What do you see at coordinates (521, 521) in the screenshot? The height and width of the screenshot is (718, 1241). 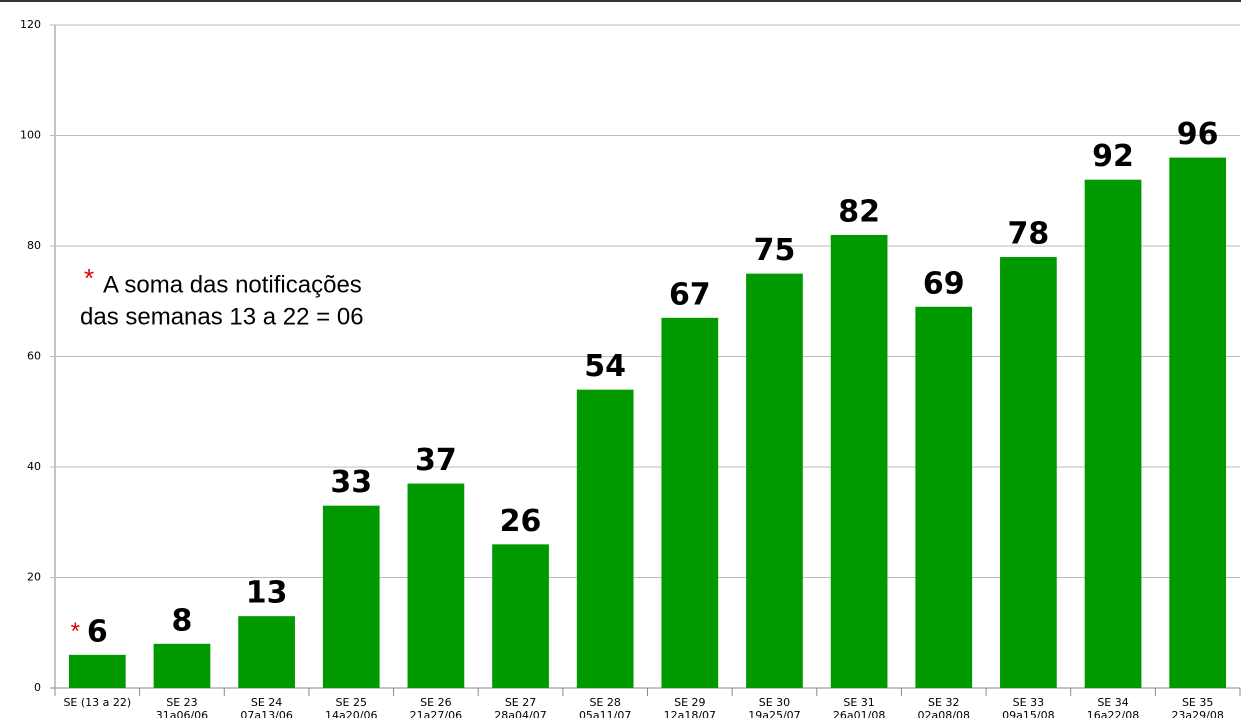 I see `value-label: 26` at bounding box center [521, 521].